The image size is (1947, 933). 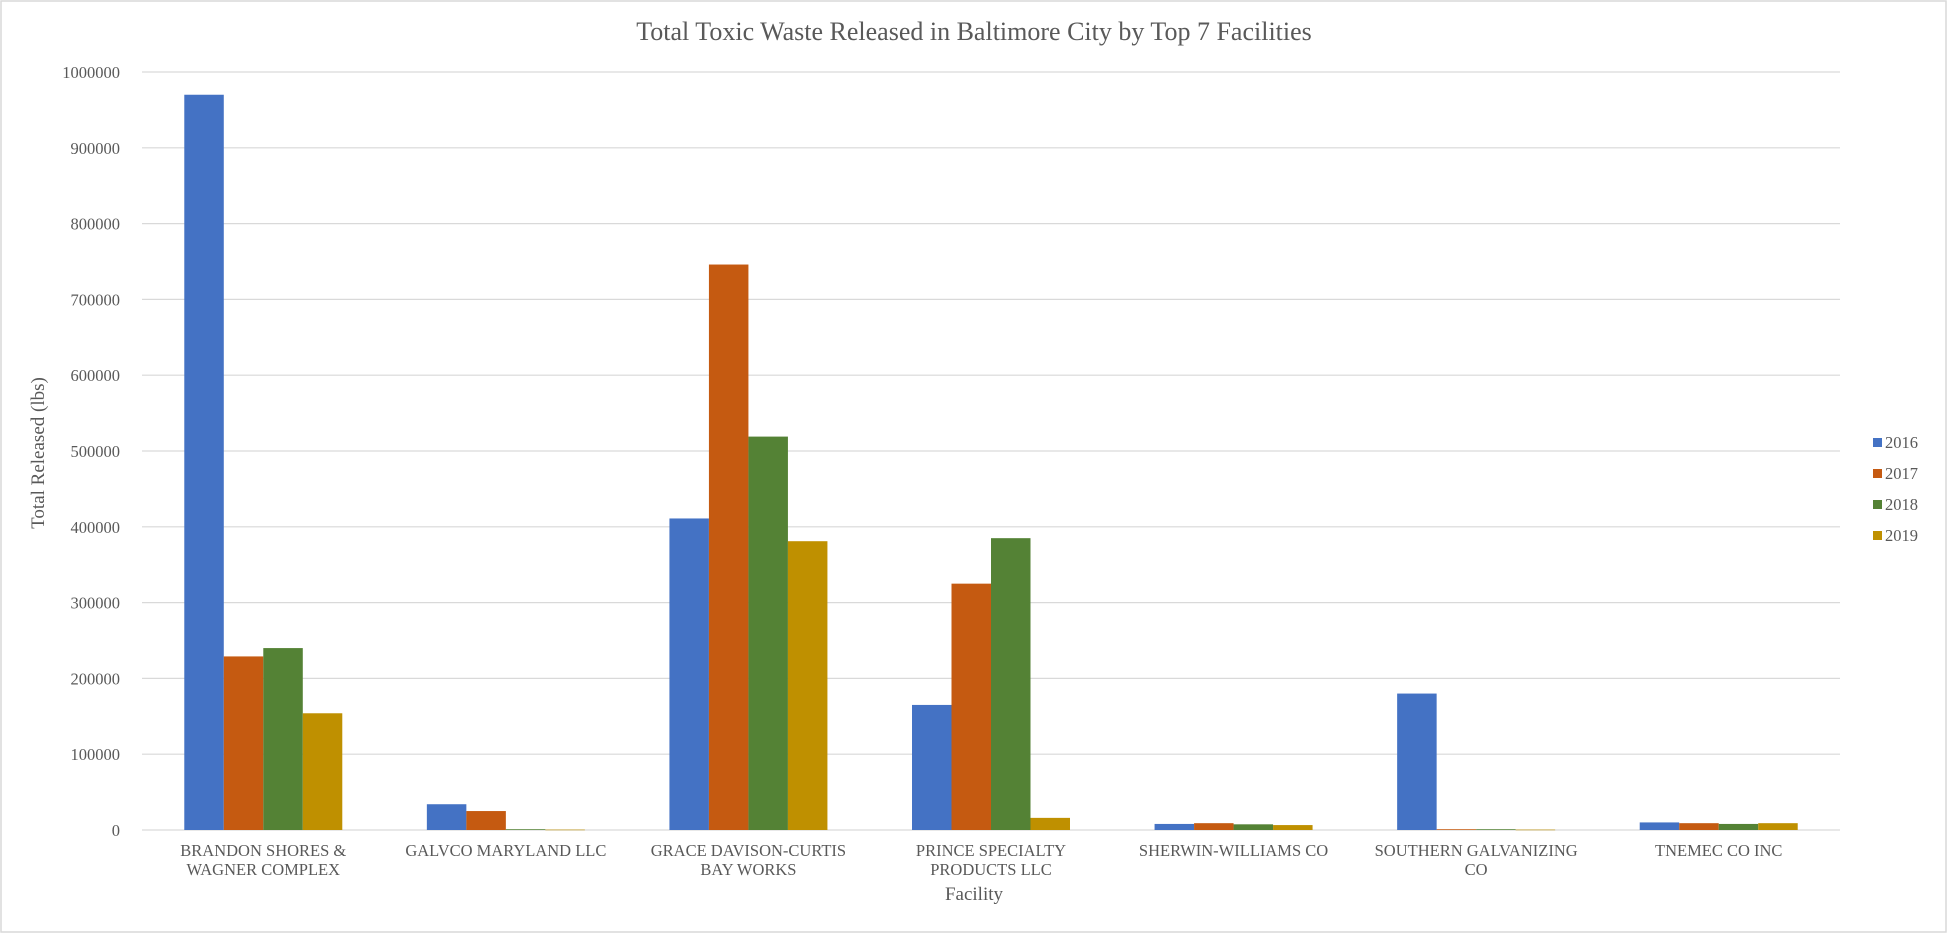 What do you see at coordinates (96, 375) in the screenshot?
I see `y-tick-label: 600000` at bounding box center [96, 375].